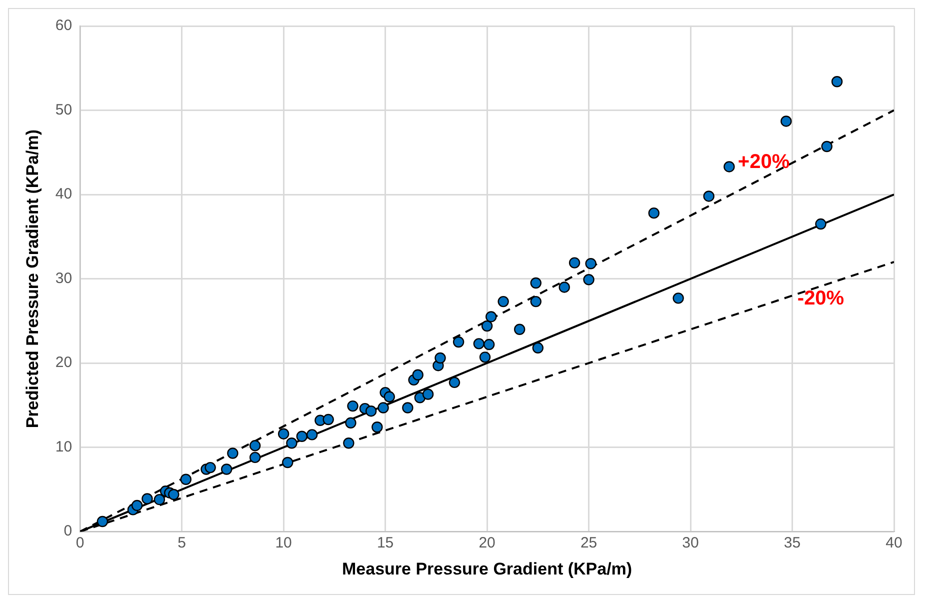 This screenshot has width=926, height=605. Describe the element at coordinates (63, 109) in the screenshot. I see `y-tick-label: 50` at that location.